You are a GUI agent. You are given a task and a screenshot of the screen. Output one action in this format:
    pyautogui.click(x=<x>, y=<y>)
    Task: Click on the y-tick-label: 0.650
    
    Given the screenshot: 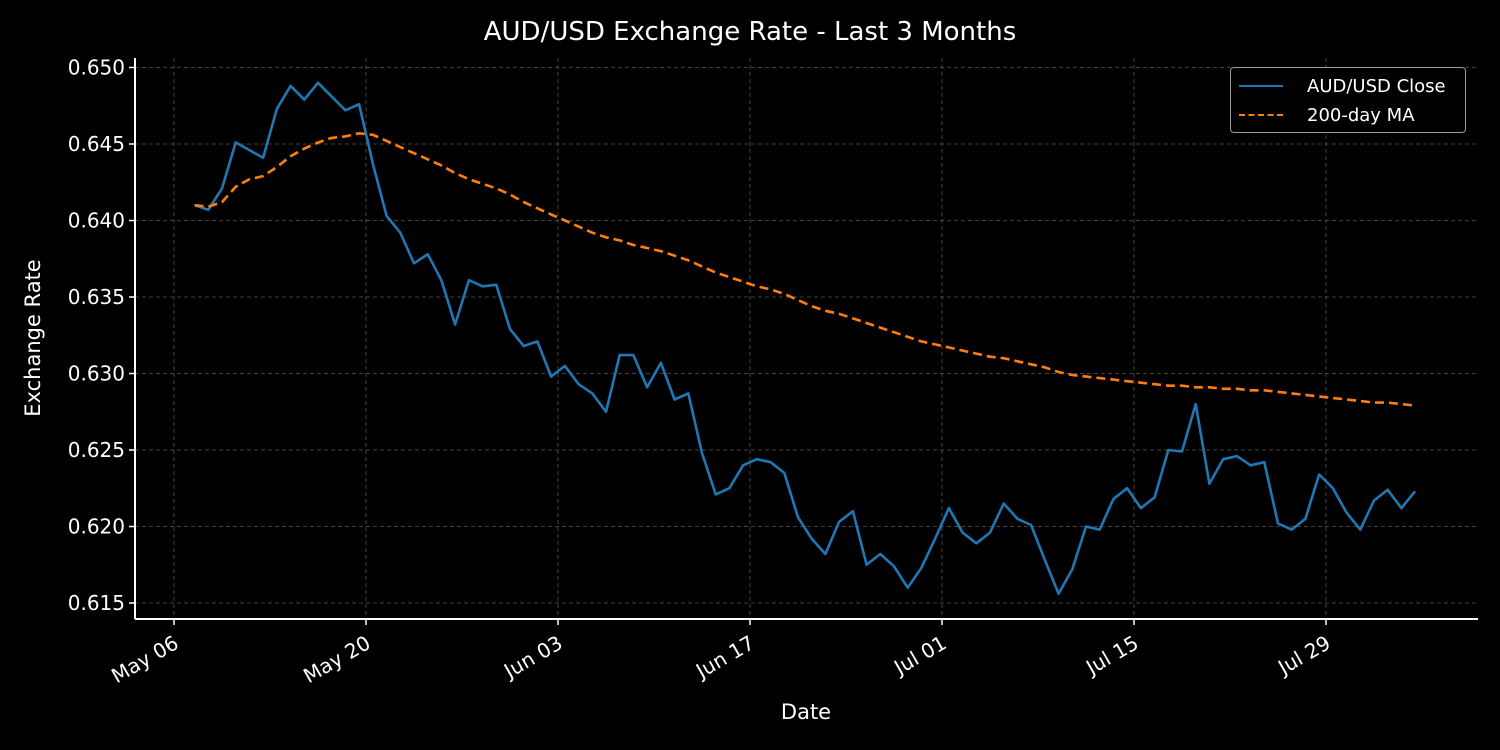 What is the action you would take?
    pyautogui.click(x=96, y=68)
    